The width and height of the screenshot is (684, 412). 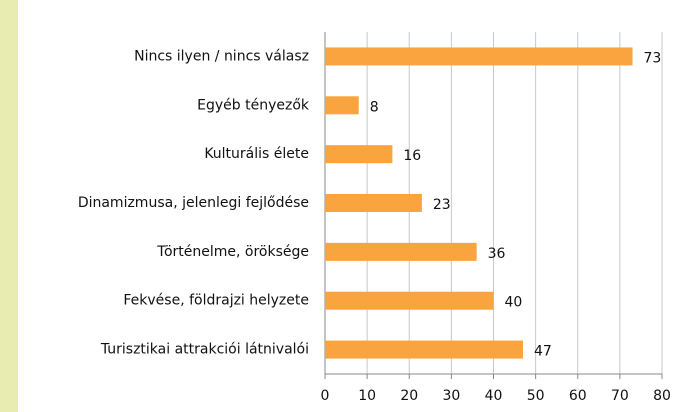 What do you see at coordinates (497, 254) in the screenshot?
I see `data-label: 36` at bounding box center [497, 254].